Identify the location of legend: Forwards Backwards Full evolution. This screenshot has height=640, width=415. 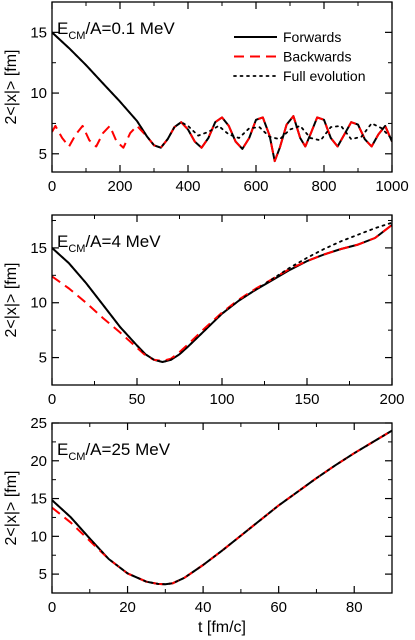
(299, 56).